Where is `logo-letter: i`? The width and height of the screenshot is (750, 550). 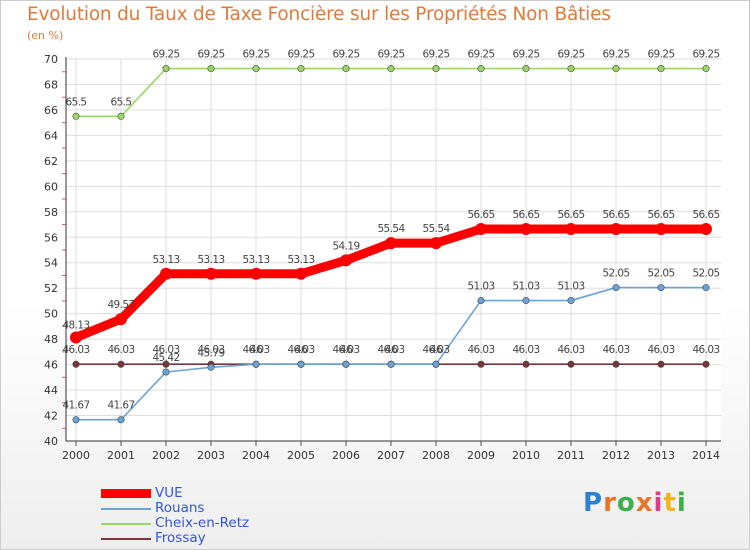 logo-letter: i is located at coordinates (658, 503).